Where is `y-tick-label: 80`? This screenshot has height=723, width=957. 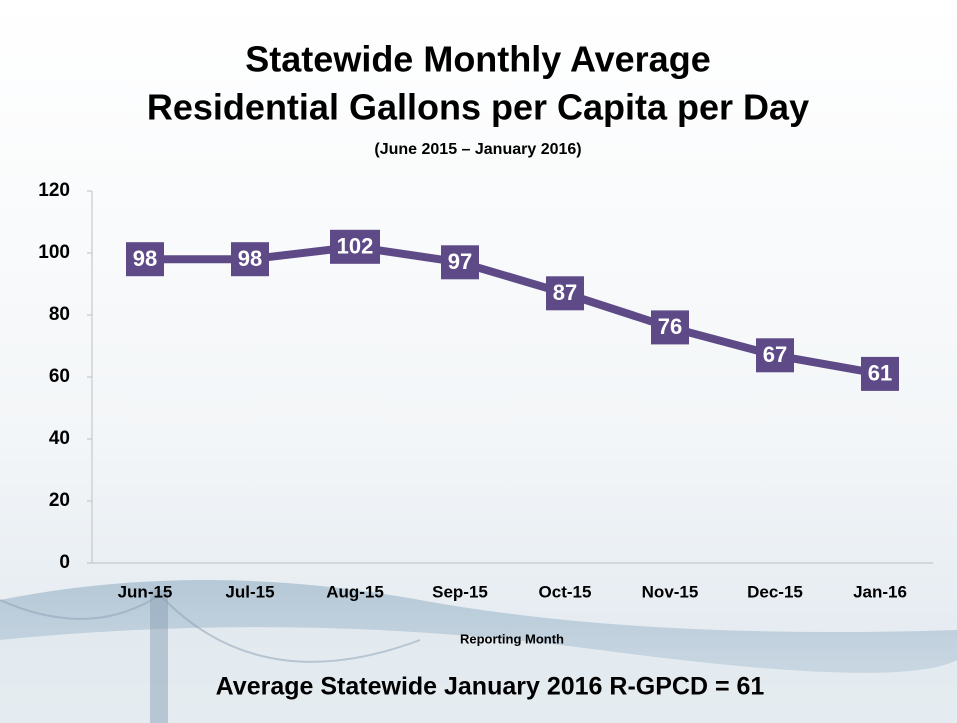 y-tick-label: 80 is located at coordinates (59, 314).